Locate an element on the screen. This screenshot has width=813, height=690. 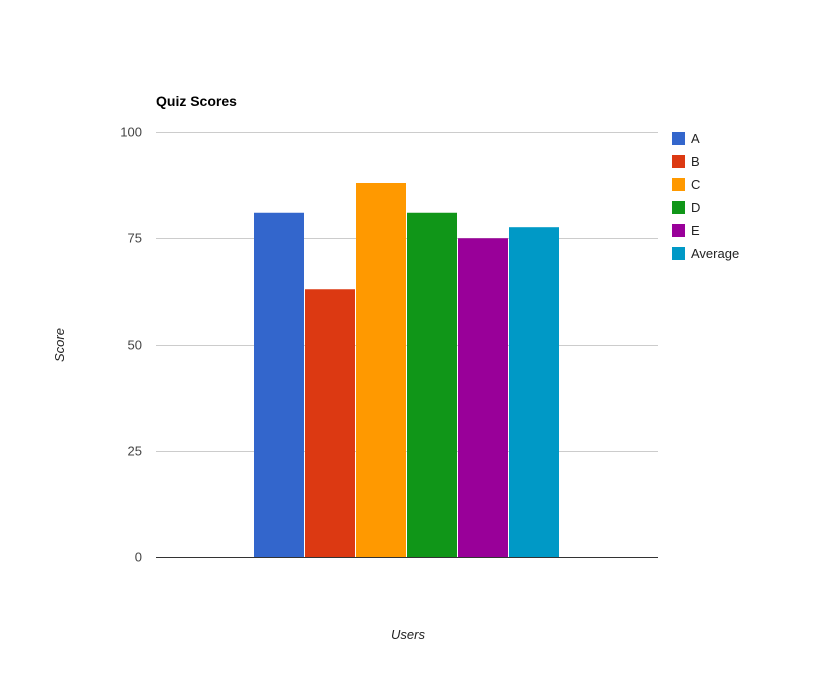
y-axis-ticks: 0 25 50 75 100 is located at coordinates (131, 345).